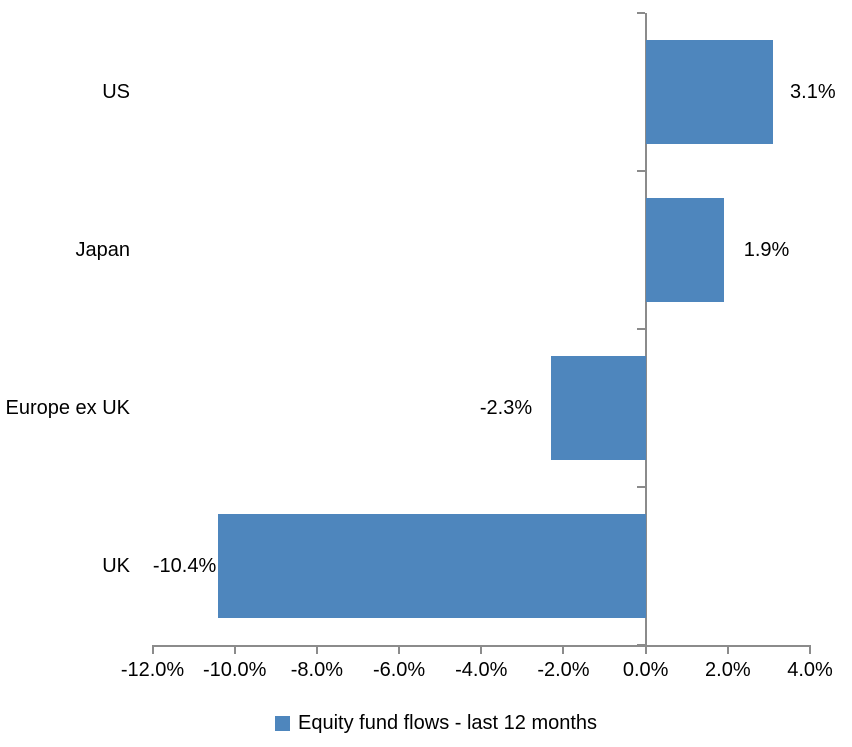 Image resolution: width=852 pixels, height=747 pixels. Describe the element at coordinates (316, 670) in the screenshot. I see `x-tick-label: -8.0%` at that location.